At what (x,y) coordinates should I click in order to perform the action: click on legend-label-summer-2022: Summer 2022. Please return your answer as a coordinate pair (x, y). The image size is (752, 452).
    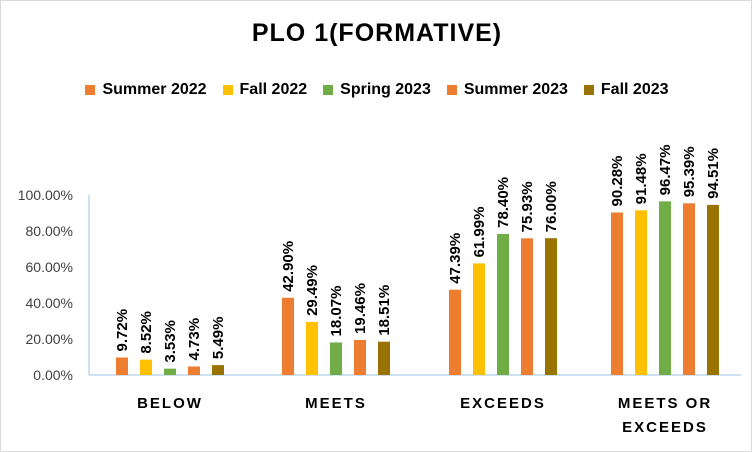
    Looking at the image, I should click on (154, 89).